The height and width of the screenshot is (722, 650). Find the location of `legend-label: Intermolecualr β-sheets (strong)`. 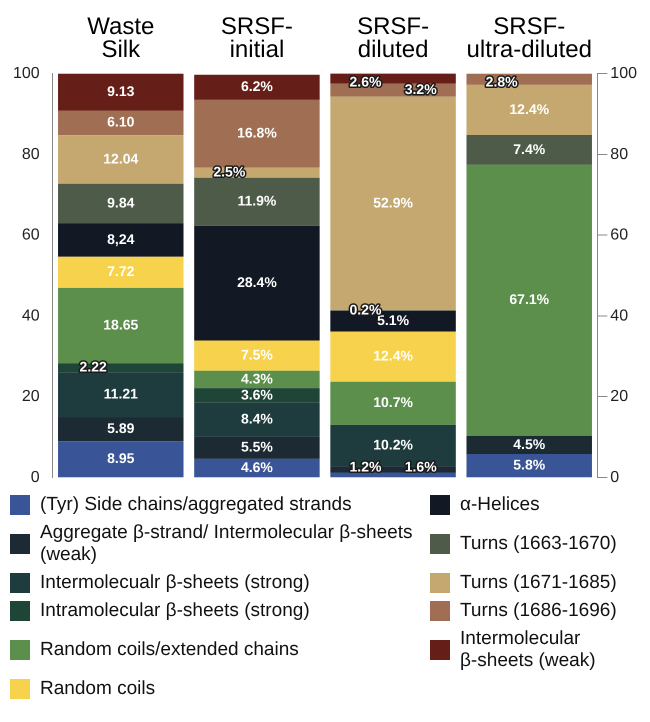

legend-label: Intermolecualr β-sheets (strong) is located at coordinates (175, 582).